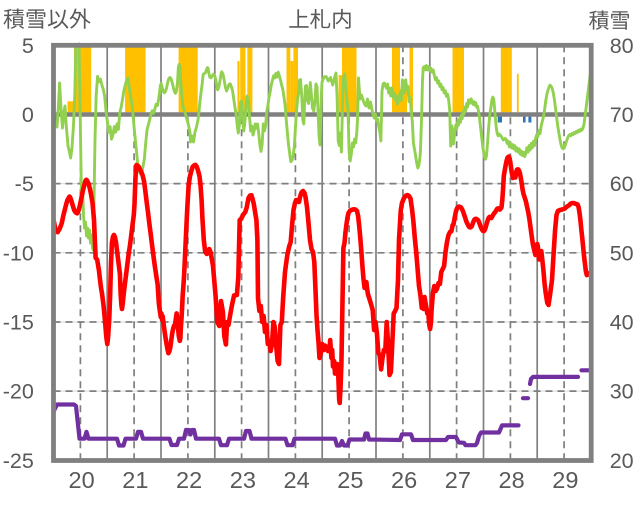  Describe the element at coordinates (135, 480) in the screenshot. I see `svg-text: 21` at that location.